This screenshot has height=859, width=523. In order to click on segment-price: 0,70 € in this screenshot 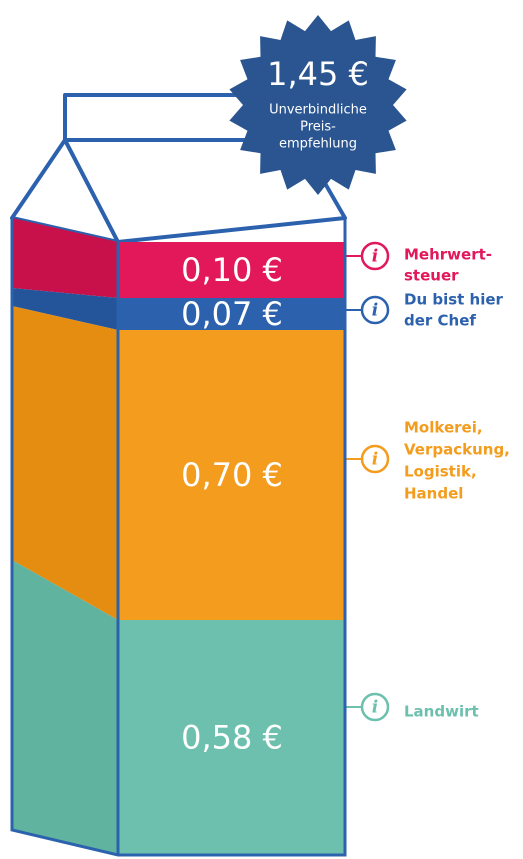, I will do `click(232, 475)`.